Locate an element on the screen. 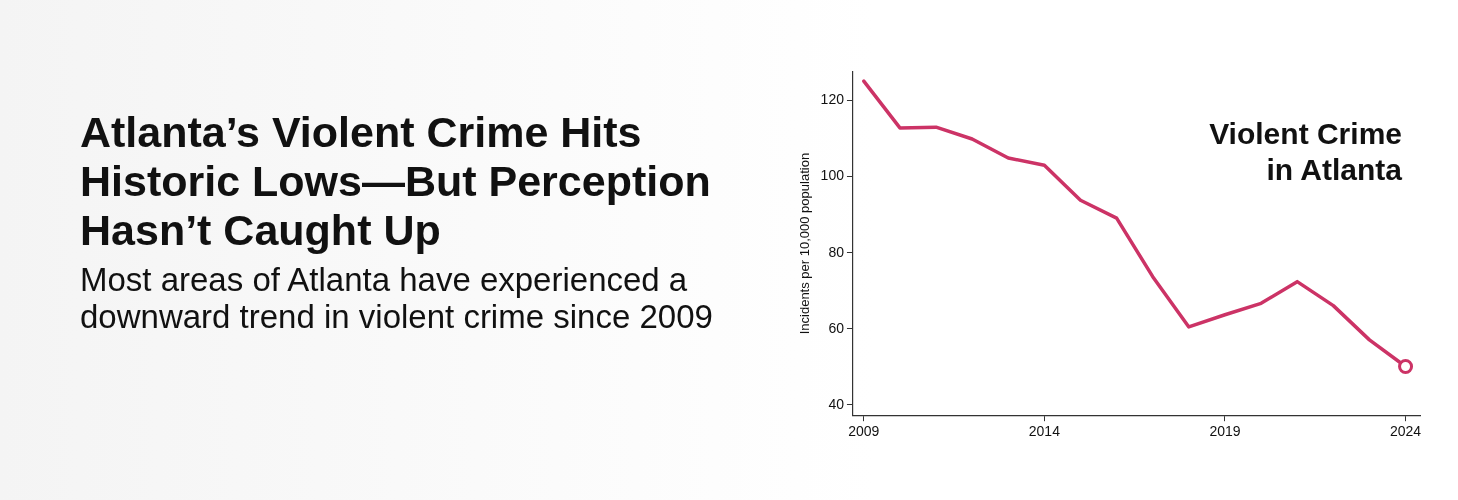 This screenshot has width=1458, height=500. y-axis-title: Incidents per 10,000 population is located at coordinates (805, 243).